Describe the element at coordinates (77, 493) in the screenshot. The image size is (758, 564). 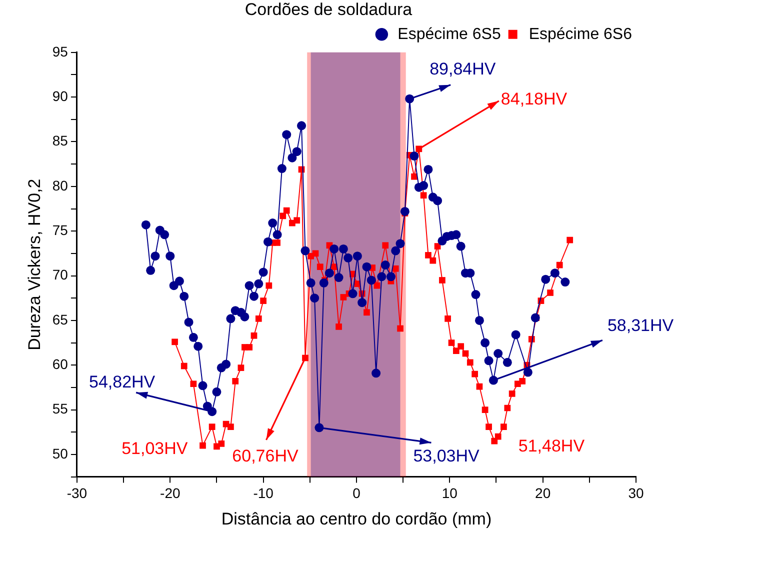
I see `x-tick-label: -30` at that location.